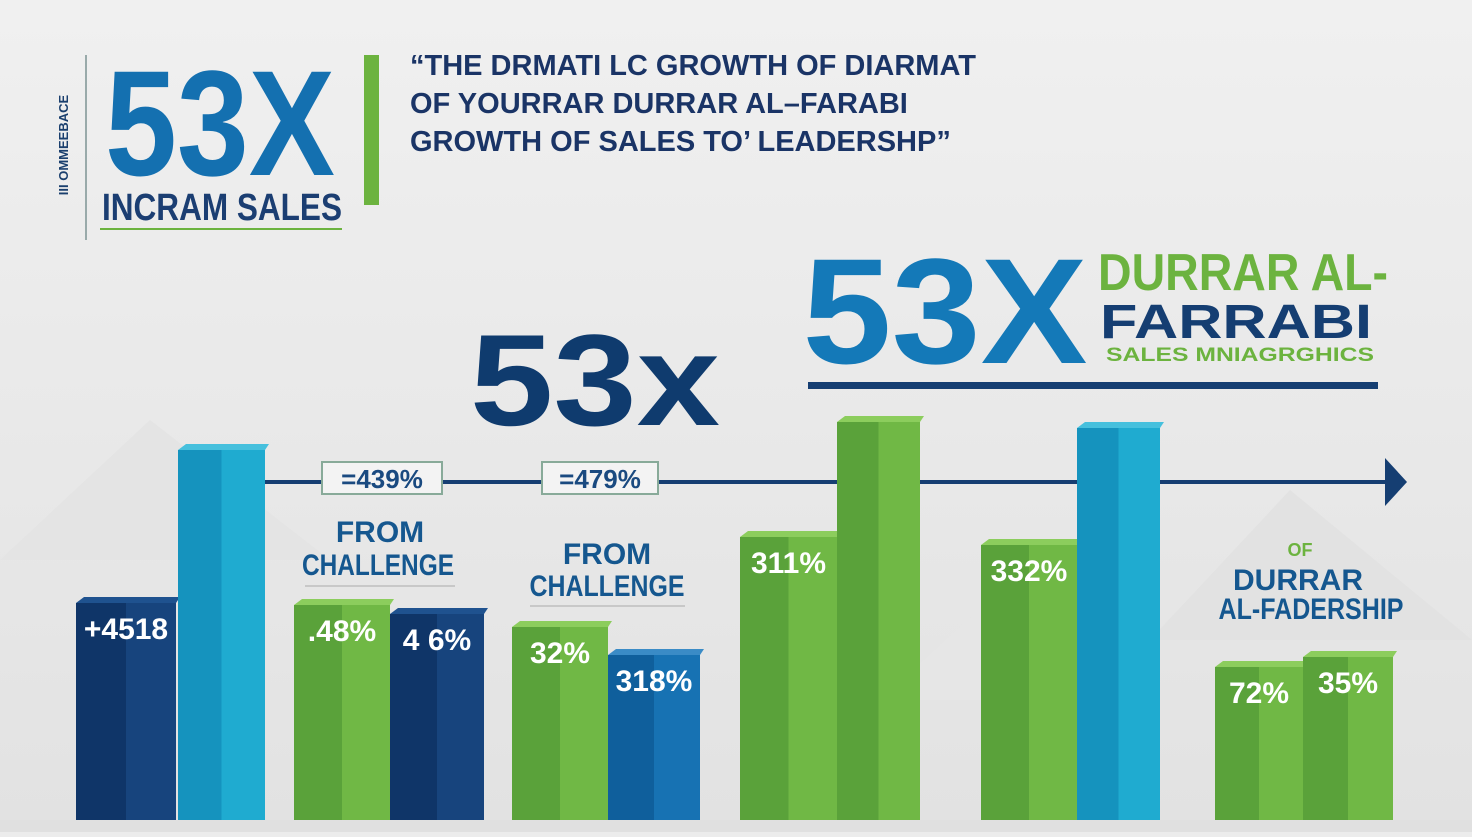  Describe the element at coordinates (1029, 571) in the screenshot. I see `bar-label: 332%` at that location.